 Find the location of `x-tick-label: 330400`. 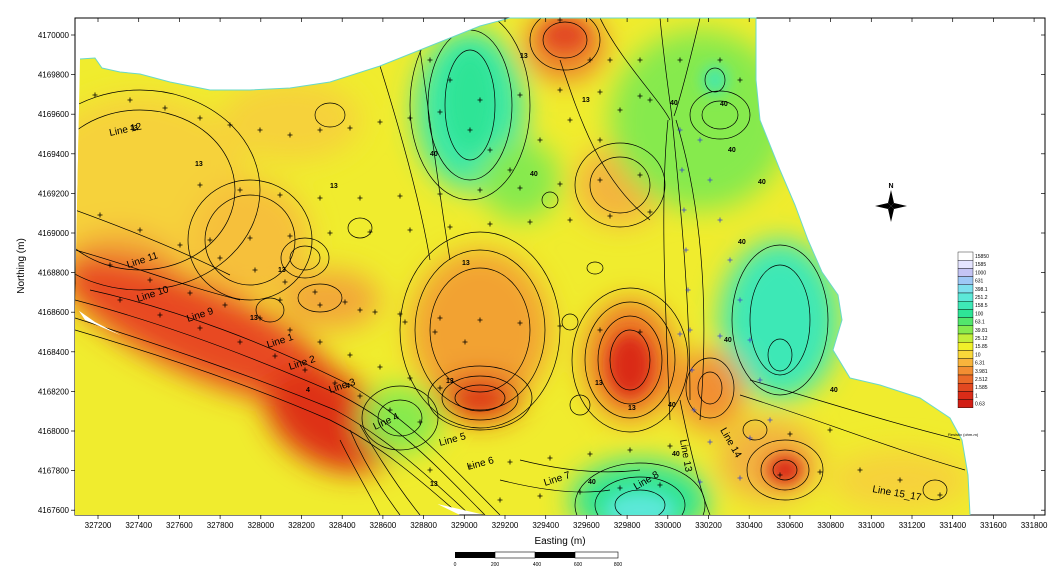

x-tick-label: 330400 is located at coordinates (749, 525).